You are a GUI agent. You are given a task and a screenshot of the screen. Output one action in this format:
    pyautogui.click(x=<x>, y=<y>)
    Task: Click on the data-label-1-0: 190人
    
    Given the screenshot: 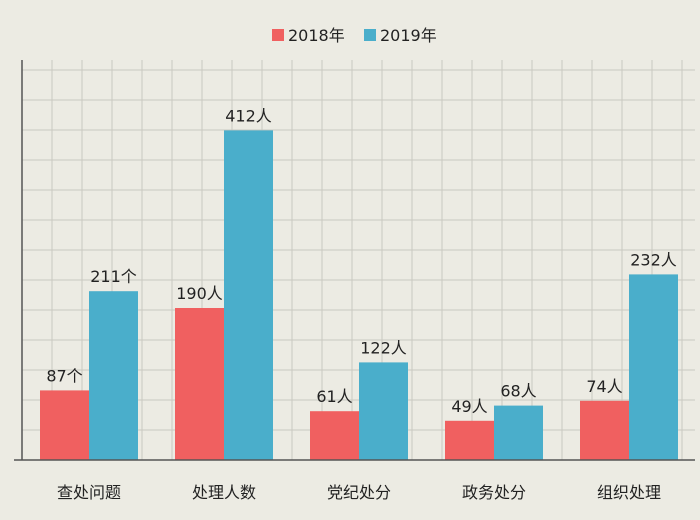 What is the action you would take?
    pyautogui.click(x=199, y=293)
    